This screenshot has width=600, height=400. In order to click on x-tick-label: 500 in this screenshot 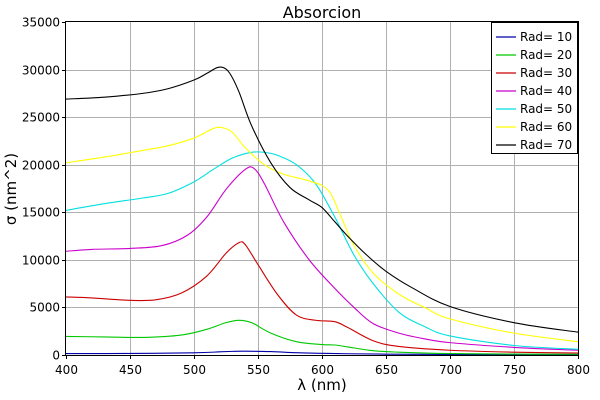, I will do `click(194, 370)`.